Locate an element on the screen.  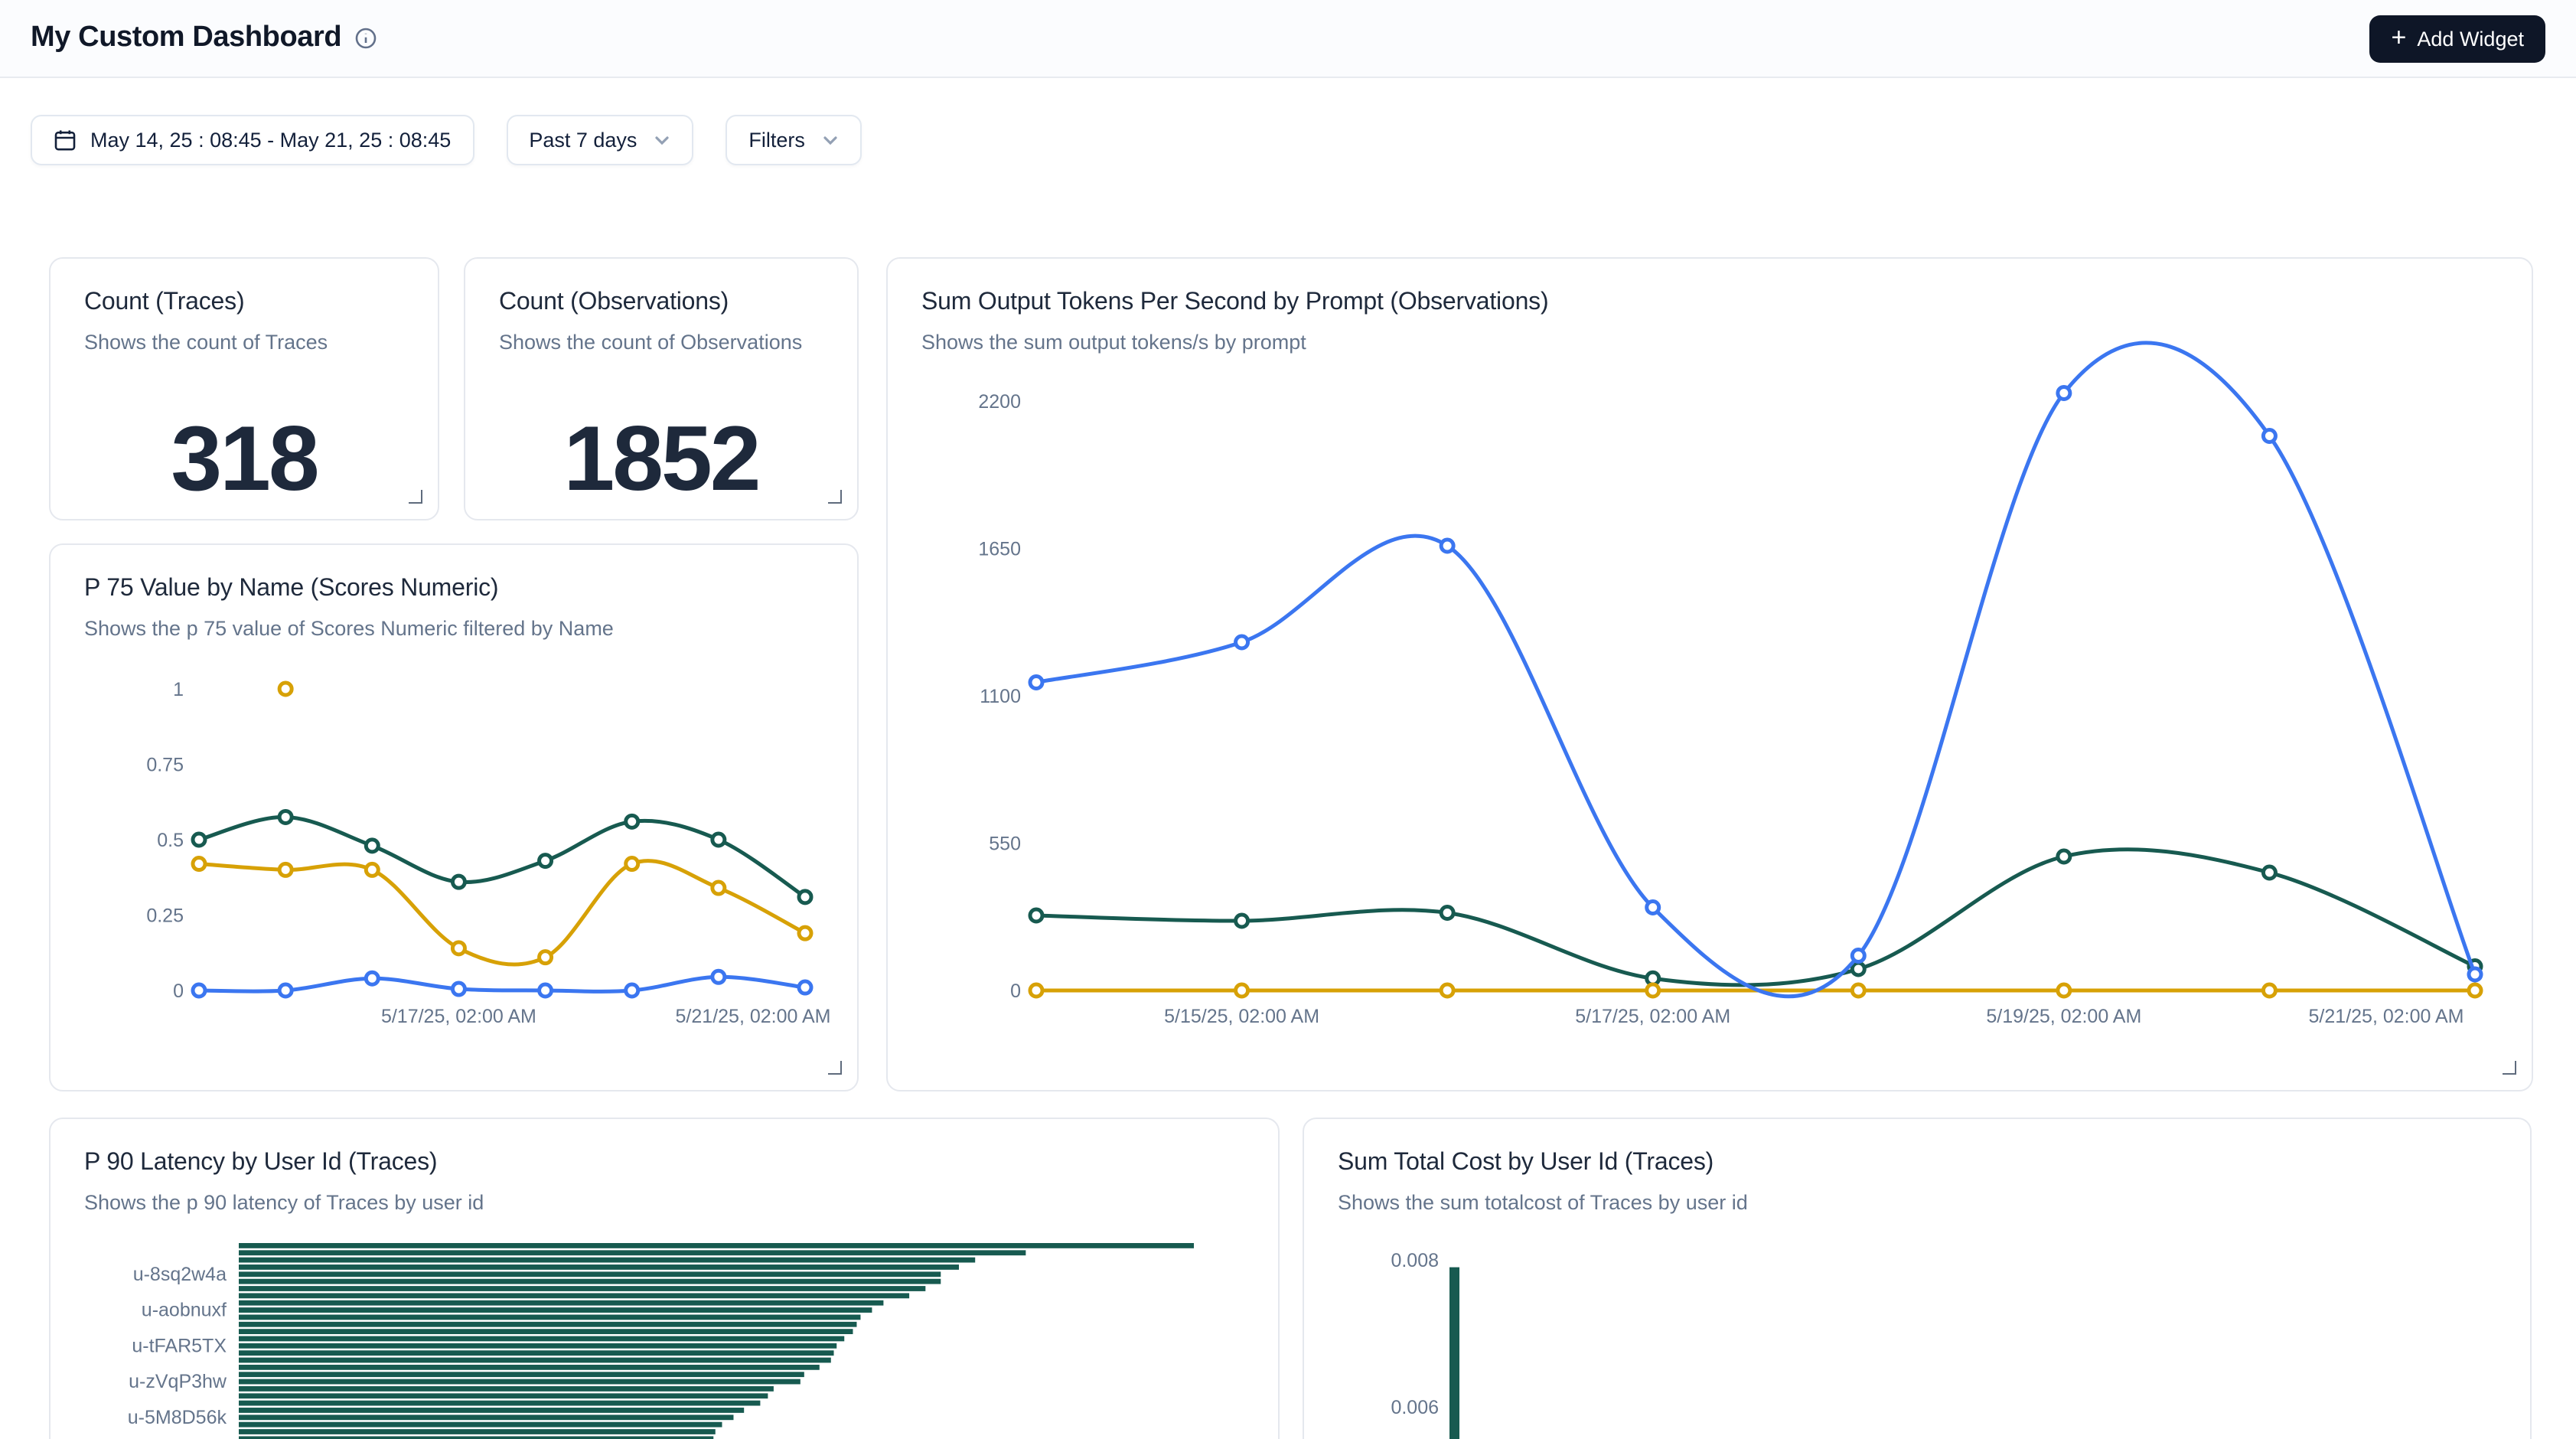
date-range-picker: May 14, 25 : 08:45 - May 21, 25 : 08:45 is located at coordinates (253, 140).